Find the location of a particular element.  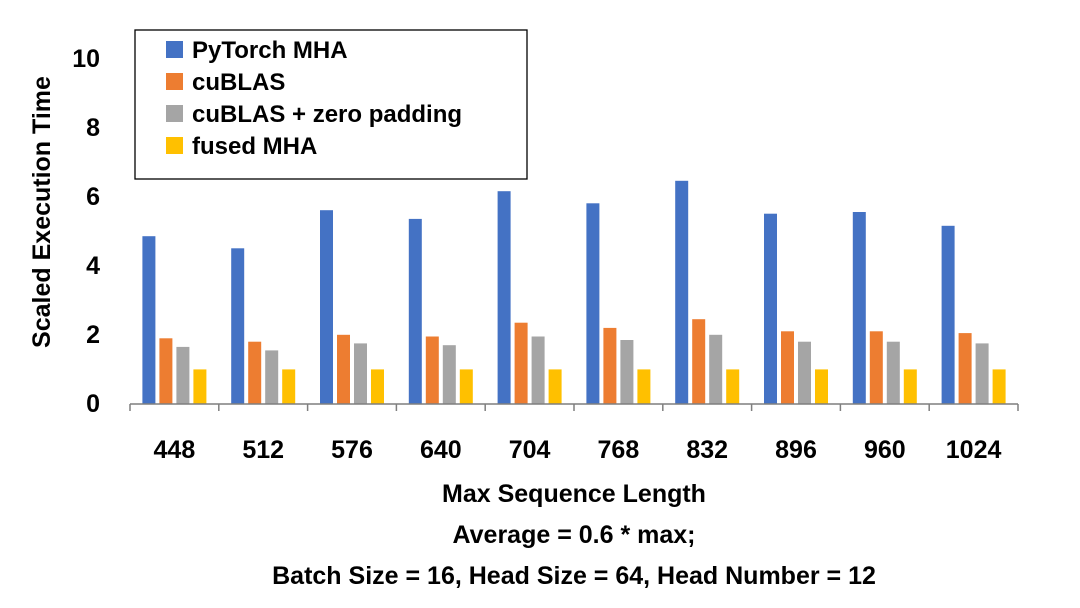

legend-box is located at coordinates (331, 104).